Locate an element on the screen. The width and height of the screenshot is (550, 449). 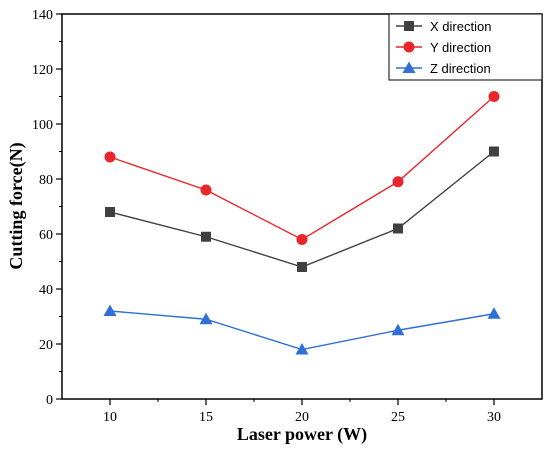
y-axis-title: Cutting force(N) is located at coordinates (16, 205).